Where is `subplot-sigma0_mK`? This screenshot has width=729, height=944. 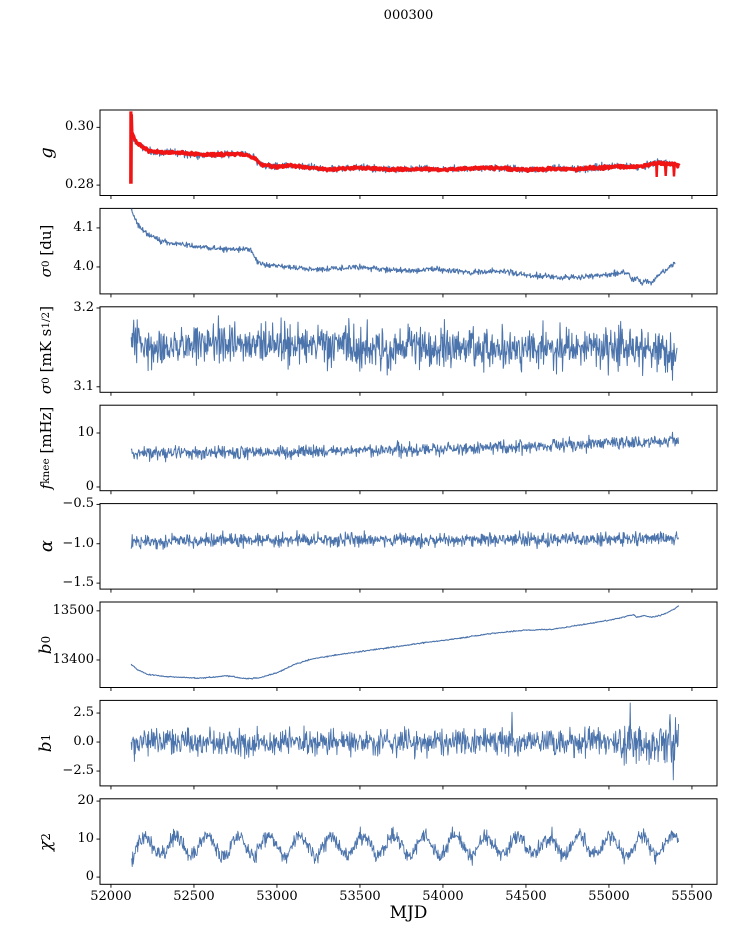
subplot-sigma0_mK is located at coordinates (407, 351).